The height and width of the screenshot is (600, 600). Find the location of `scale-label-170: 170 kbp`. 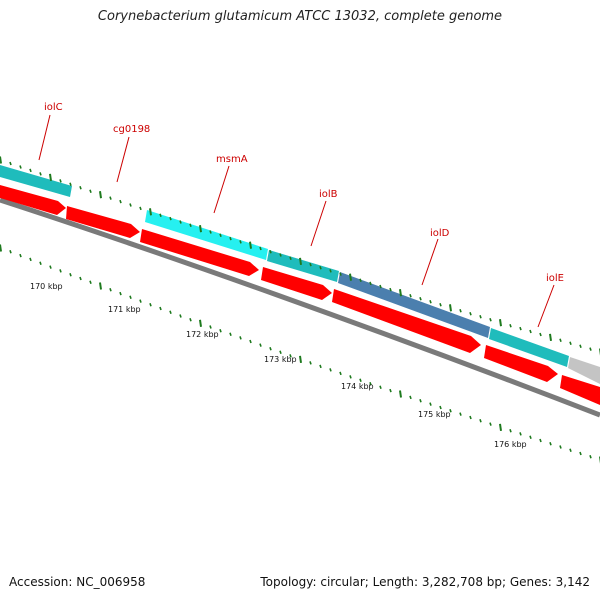

scale-label-170: 170 kbp is located at coordinates (46, 286).